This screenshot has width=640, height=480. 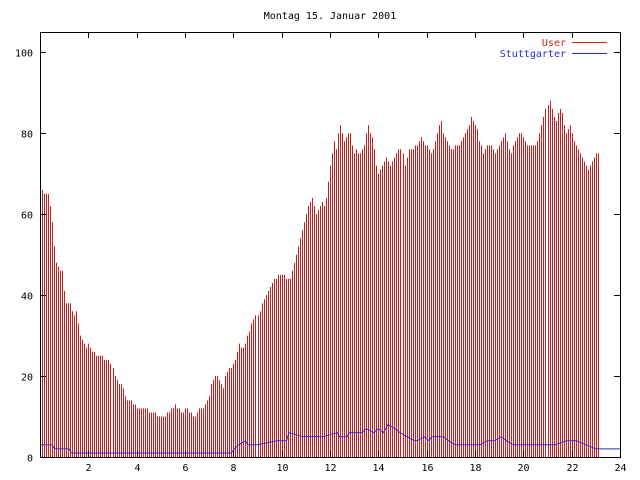 I want to click on y-tick-label: 40, so click(x=27, y=297).